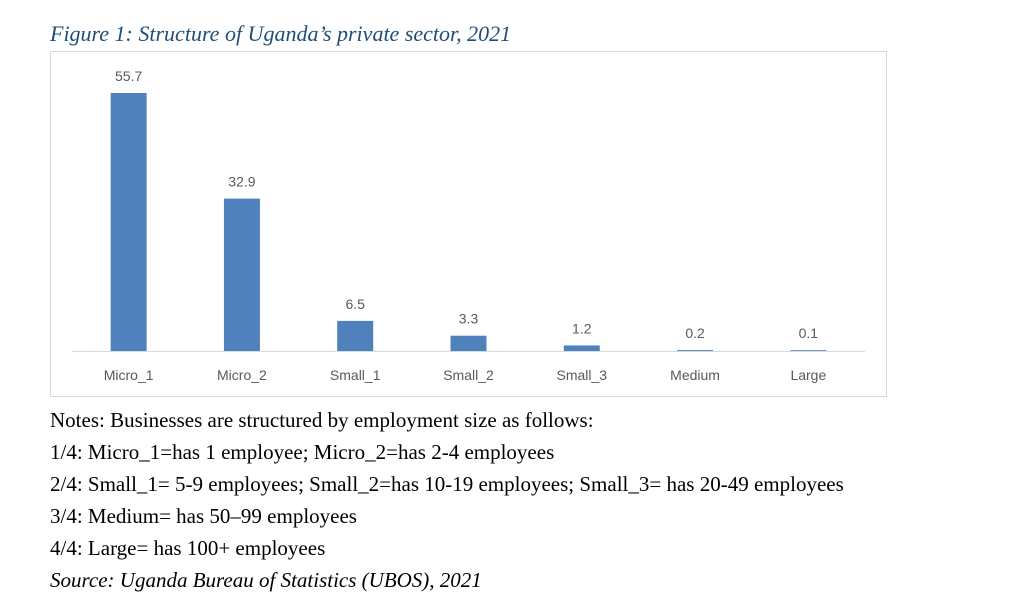  Describe the element at coordinates (469, 319) in the screenshot. I see `data-label: 3.3` at that location.